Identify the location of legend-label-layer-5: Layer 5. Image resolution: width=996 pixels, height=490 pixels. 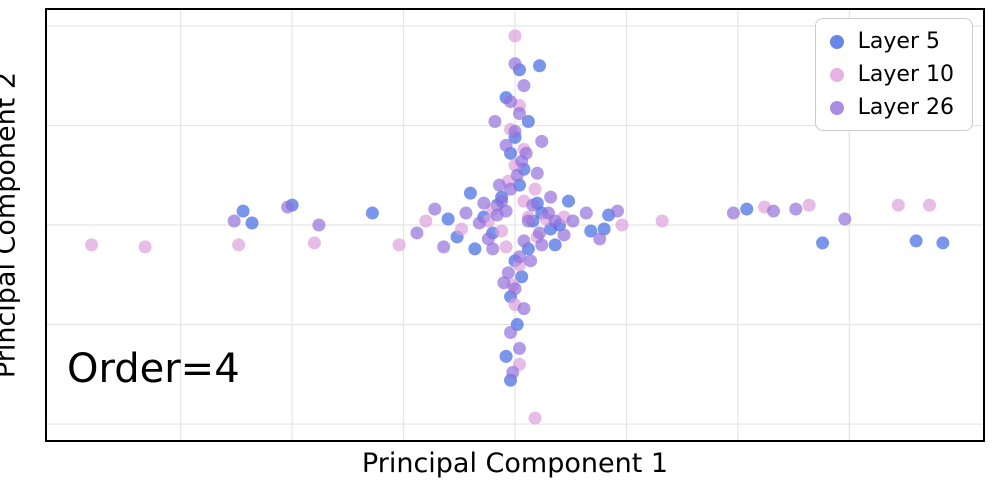
(898, 41).